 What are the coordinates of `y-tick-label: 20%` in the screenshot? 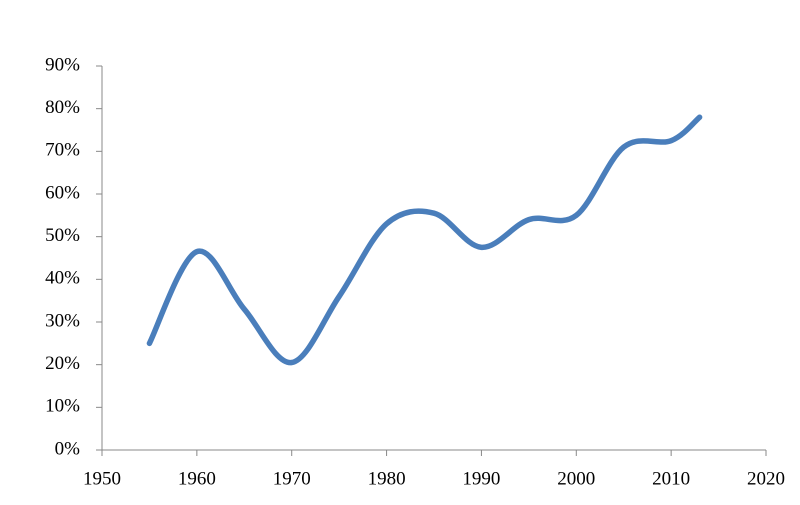 It's located at (62, 363).